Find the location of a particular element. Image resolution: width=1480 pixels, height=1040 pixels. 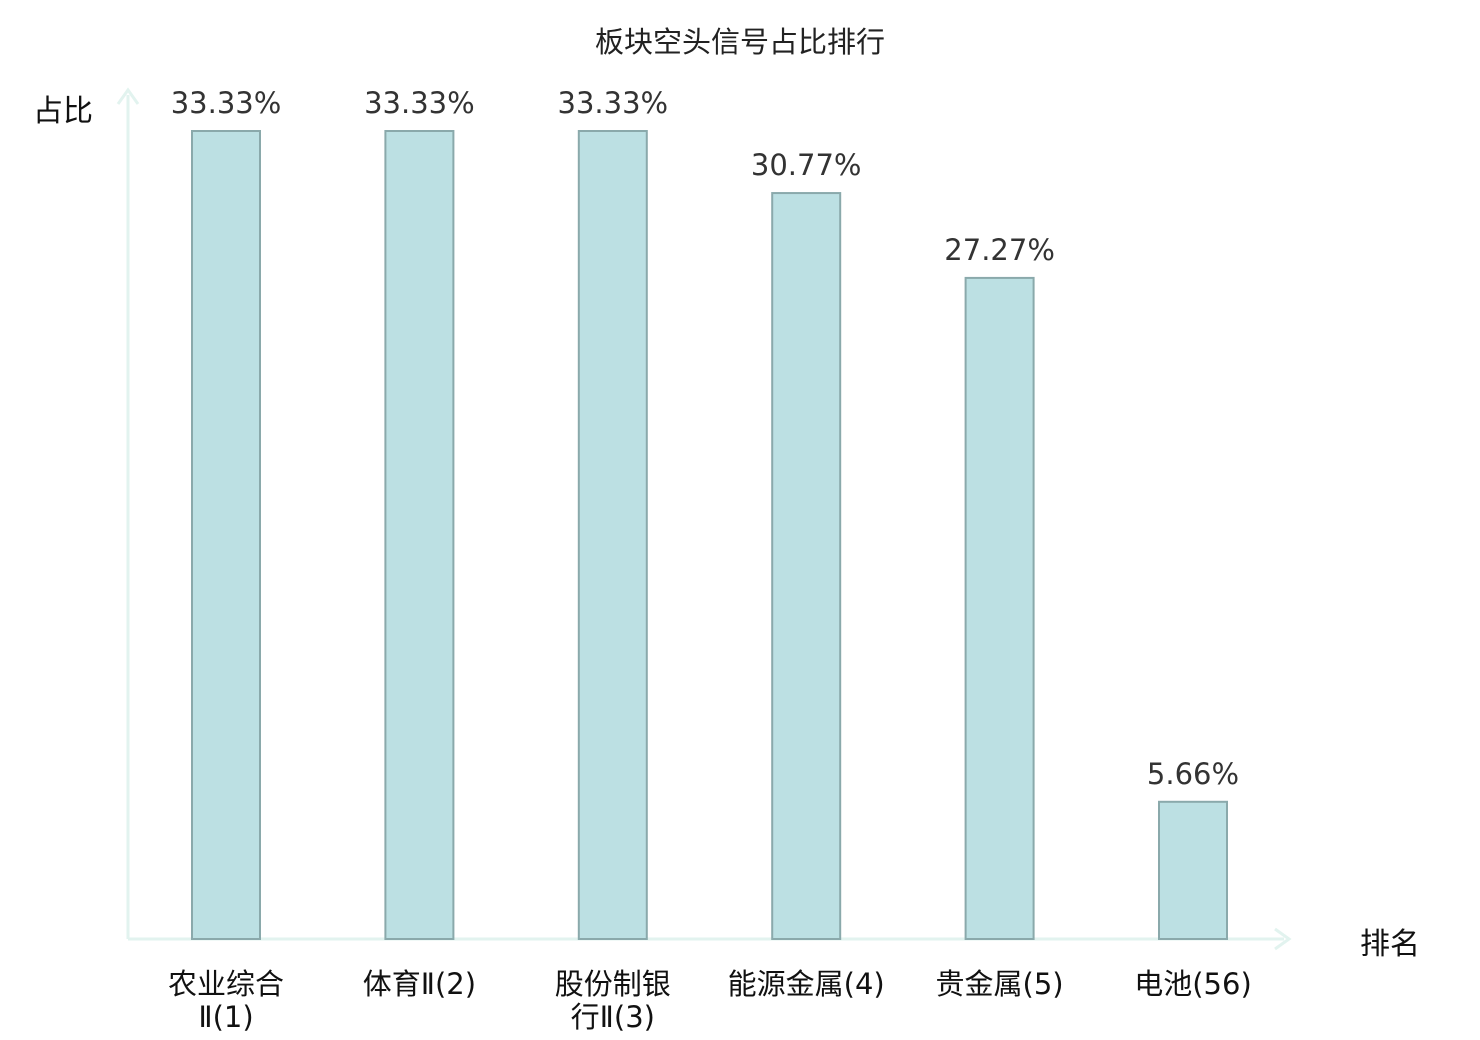

category-label-3: 股份制银行Ⅱ(3) is located at coordinates (613, 1000).